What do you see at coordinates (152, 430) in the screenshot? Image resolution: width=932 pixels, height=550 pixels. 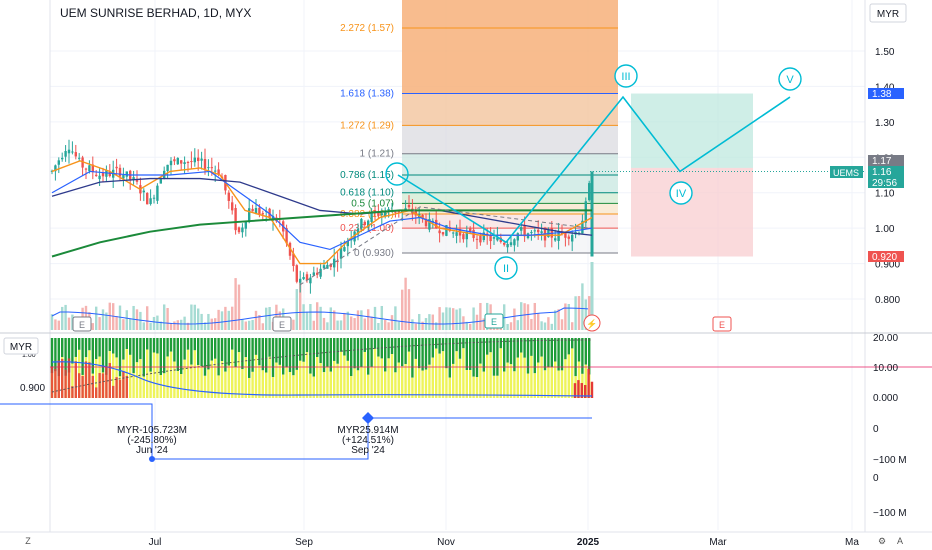 I see `annotation-text: MYR-105.723M` at bounding box center [152, 430].